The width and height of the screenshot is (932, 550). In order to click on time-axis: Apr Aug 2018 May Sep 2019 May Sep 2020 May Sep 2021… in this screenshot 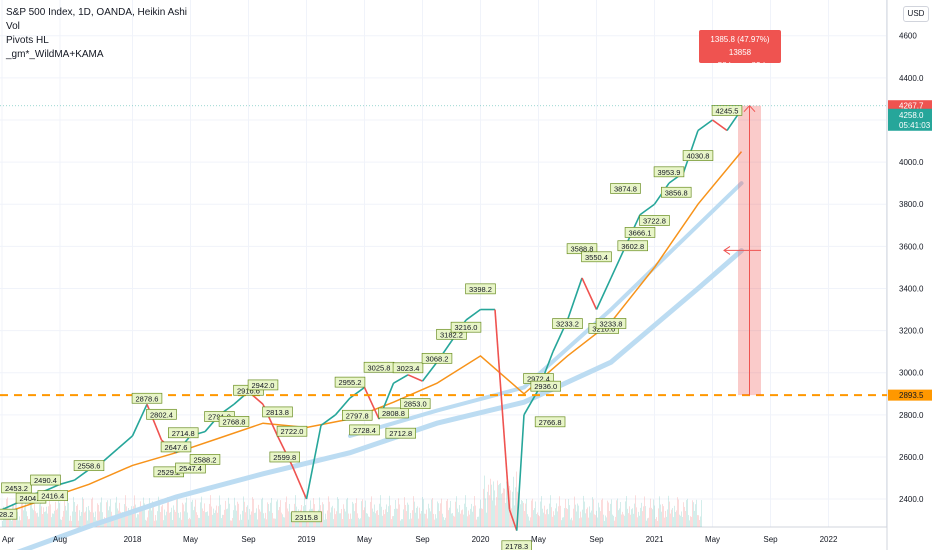, I will do `click(420, 539)`.